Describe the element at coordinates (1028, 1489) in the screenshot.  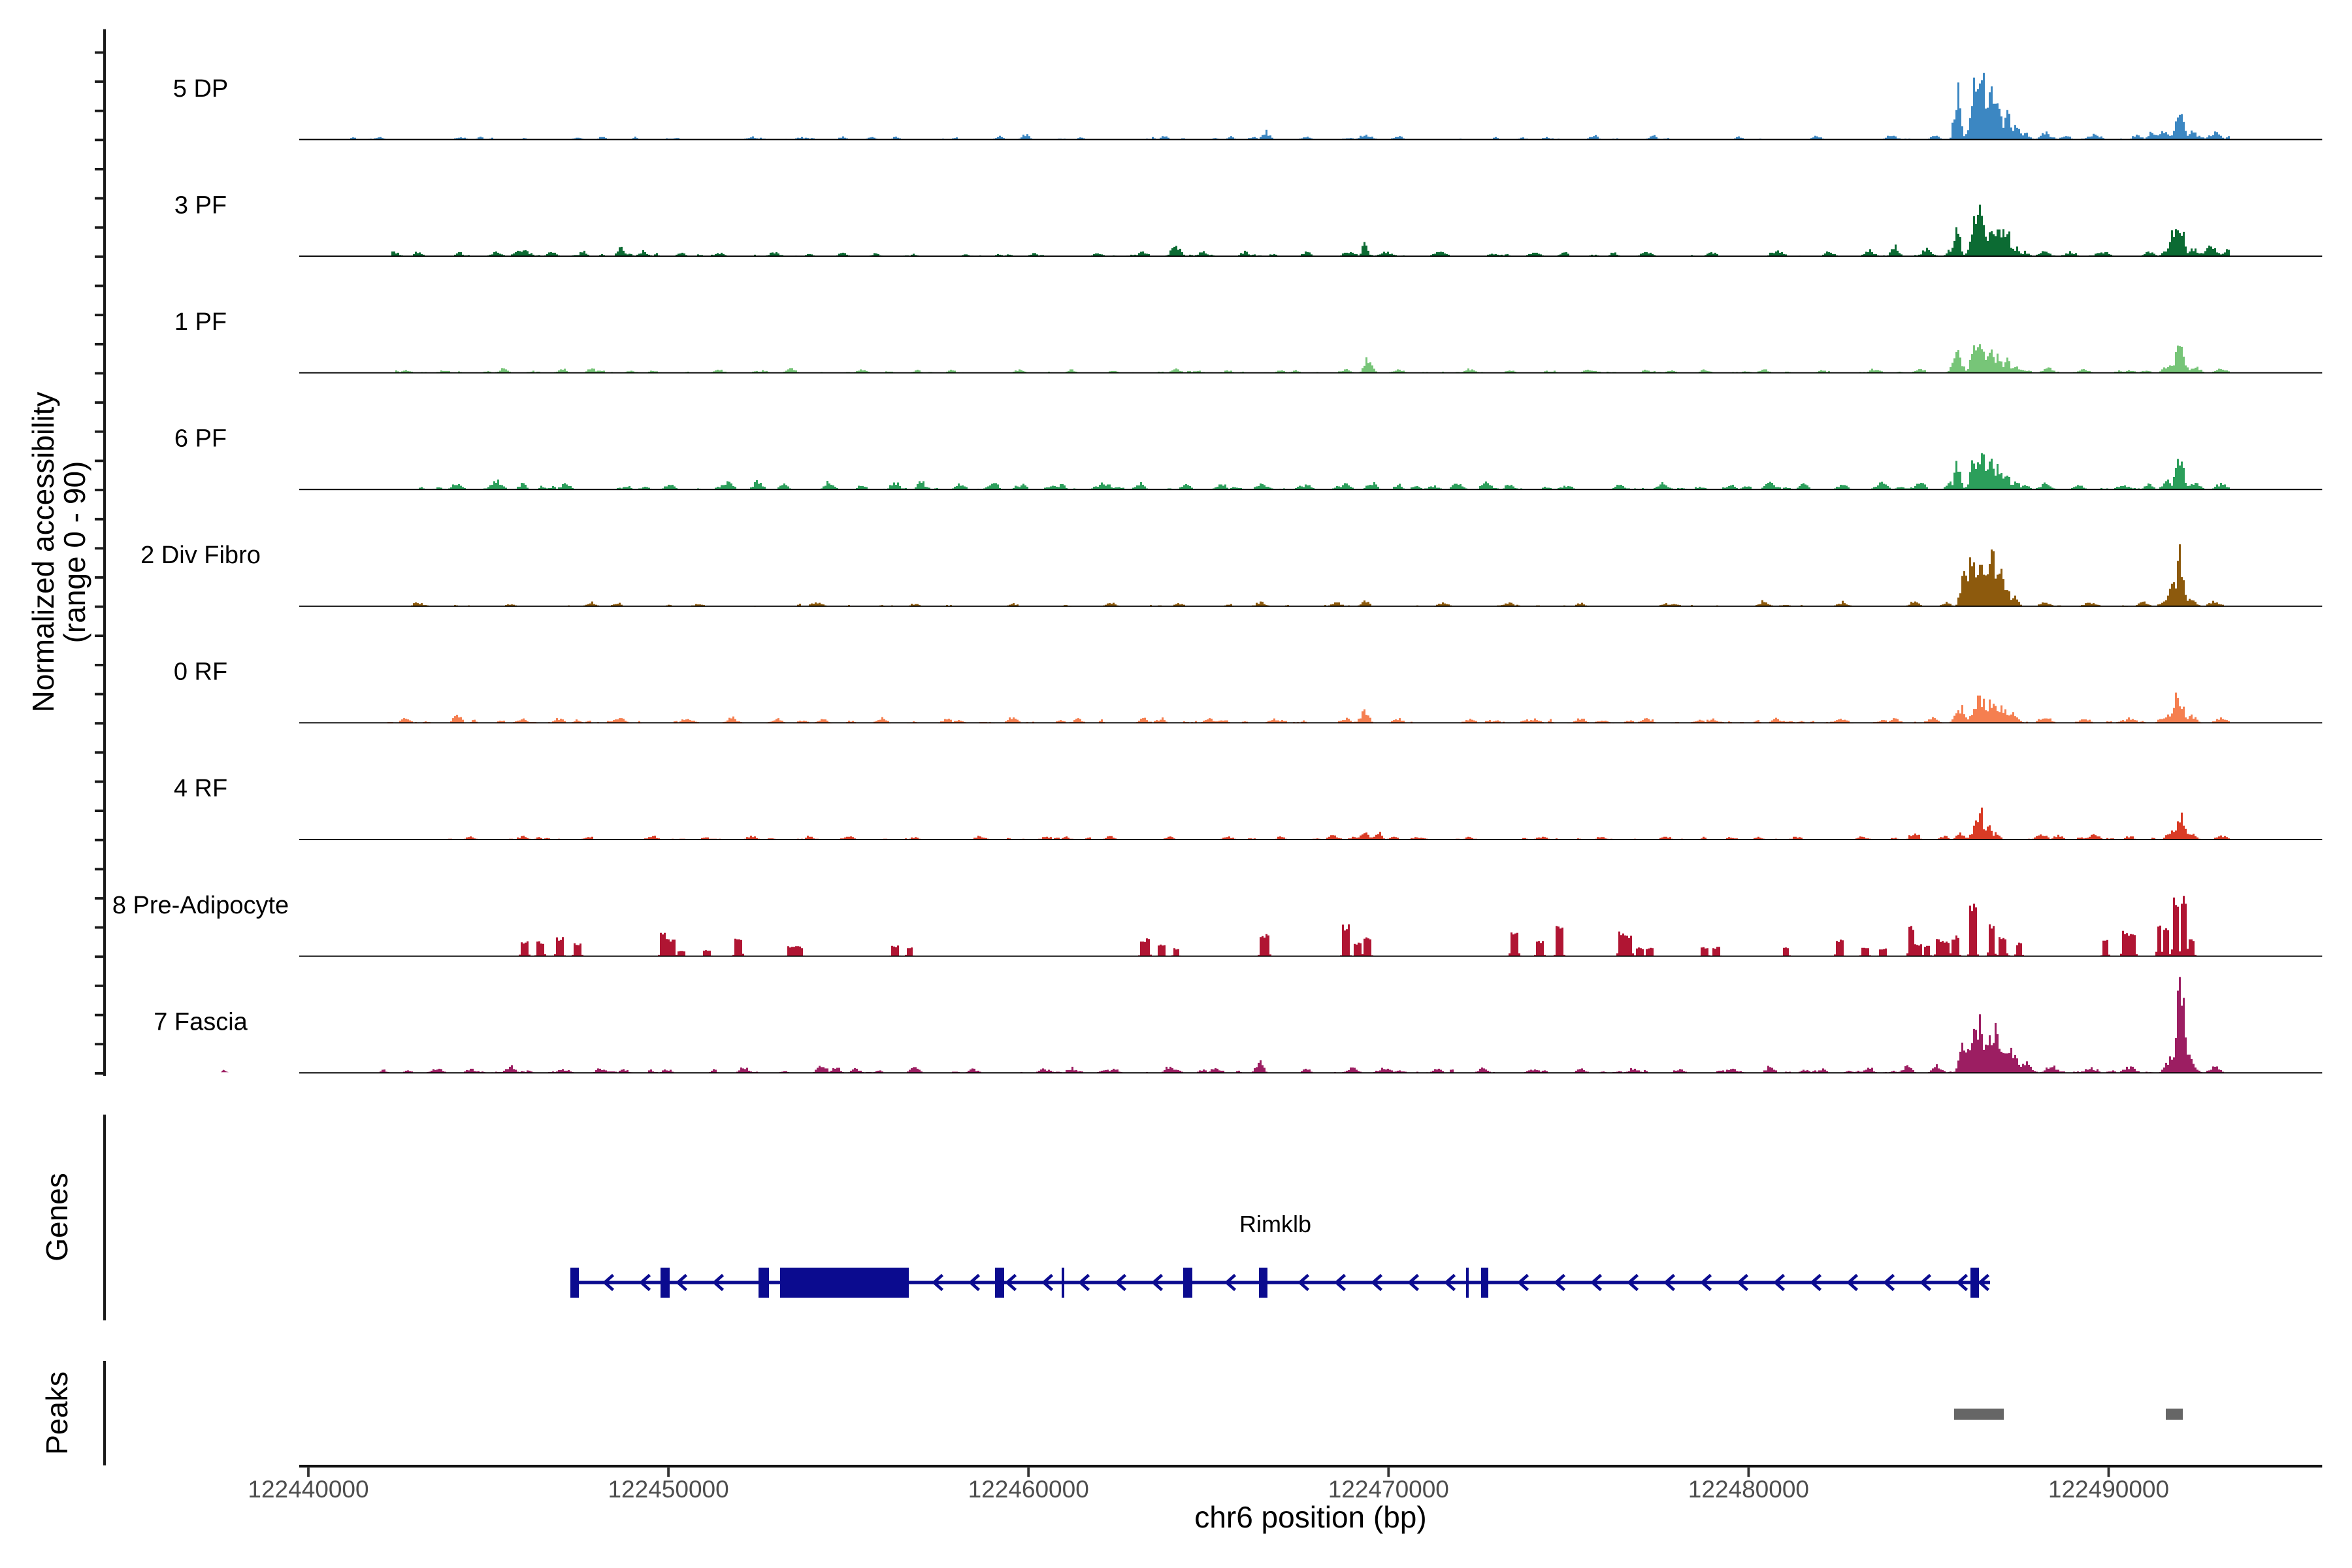
I see `svg-text: 122460000` at that location.